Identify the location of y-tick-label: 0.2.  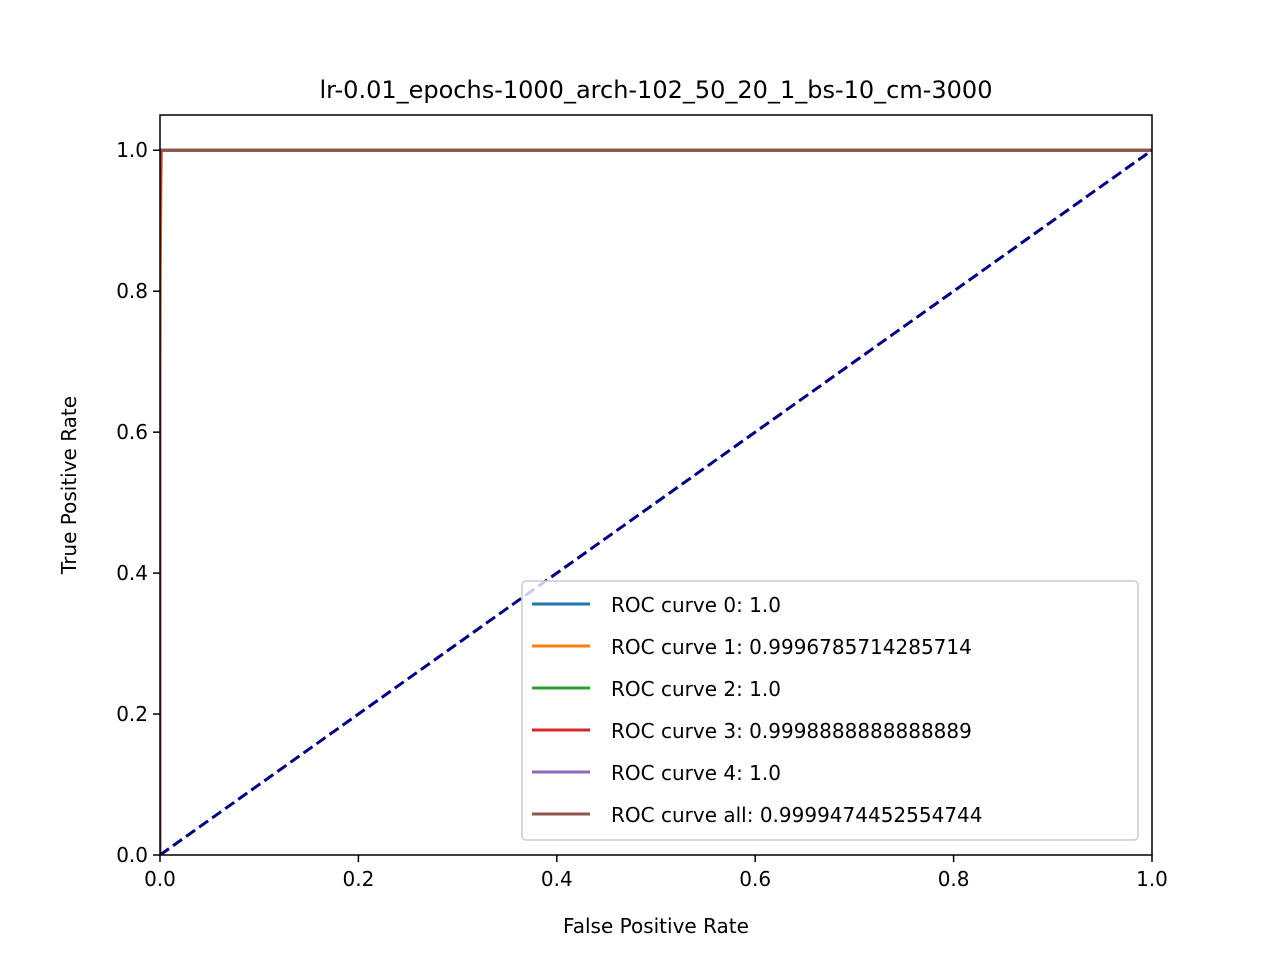
(132, 714).